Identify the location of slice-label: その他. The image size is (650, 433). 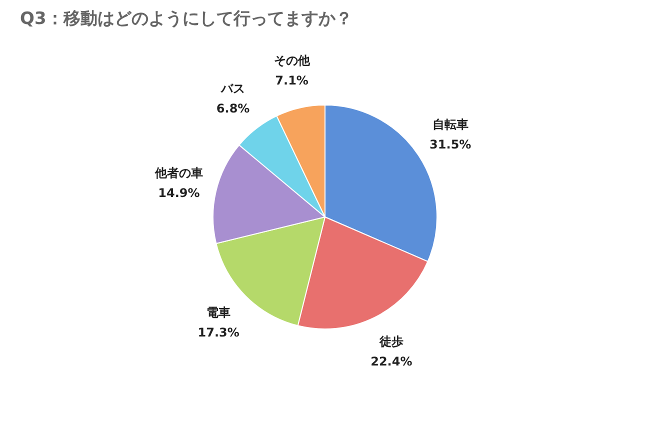
(292, 61).